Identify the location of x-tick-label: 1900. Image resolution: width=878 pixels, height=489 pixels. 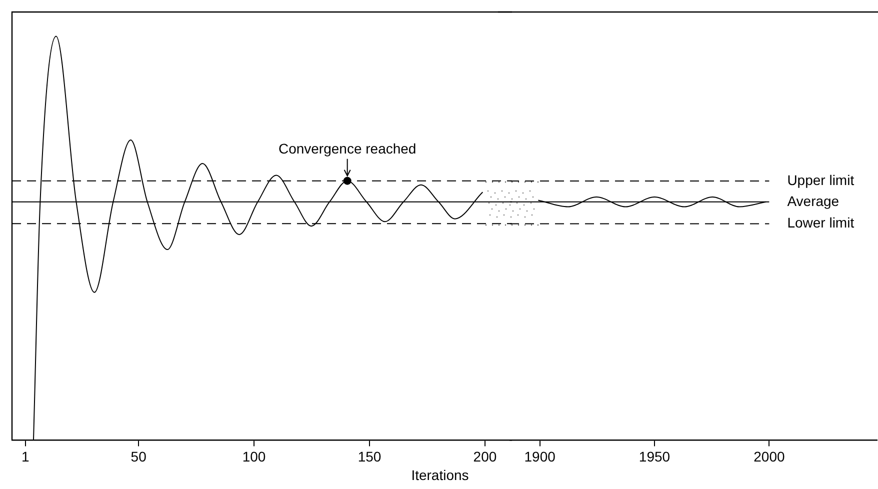
(540, 456).